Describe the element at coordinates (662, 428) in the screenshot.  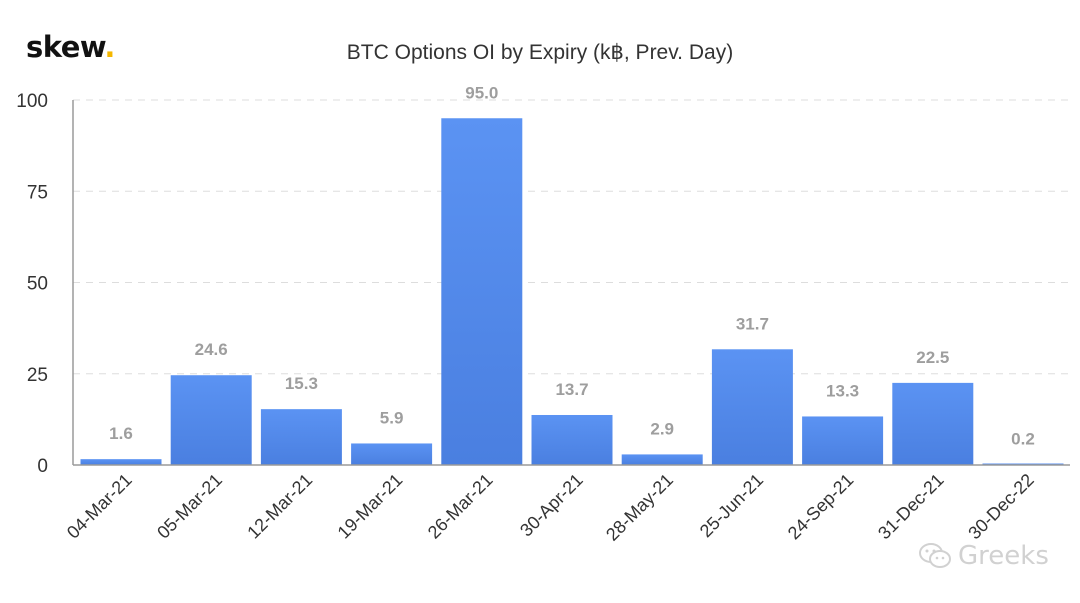
I see `value-label: 2.9` at that location.